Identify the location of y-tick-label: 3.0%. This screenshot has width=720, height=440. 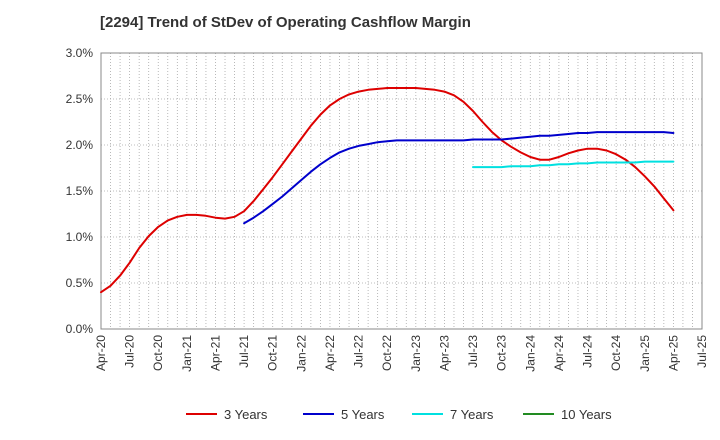
(80, 53).